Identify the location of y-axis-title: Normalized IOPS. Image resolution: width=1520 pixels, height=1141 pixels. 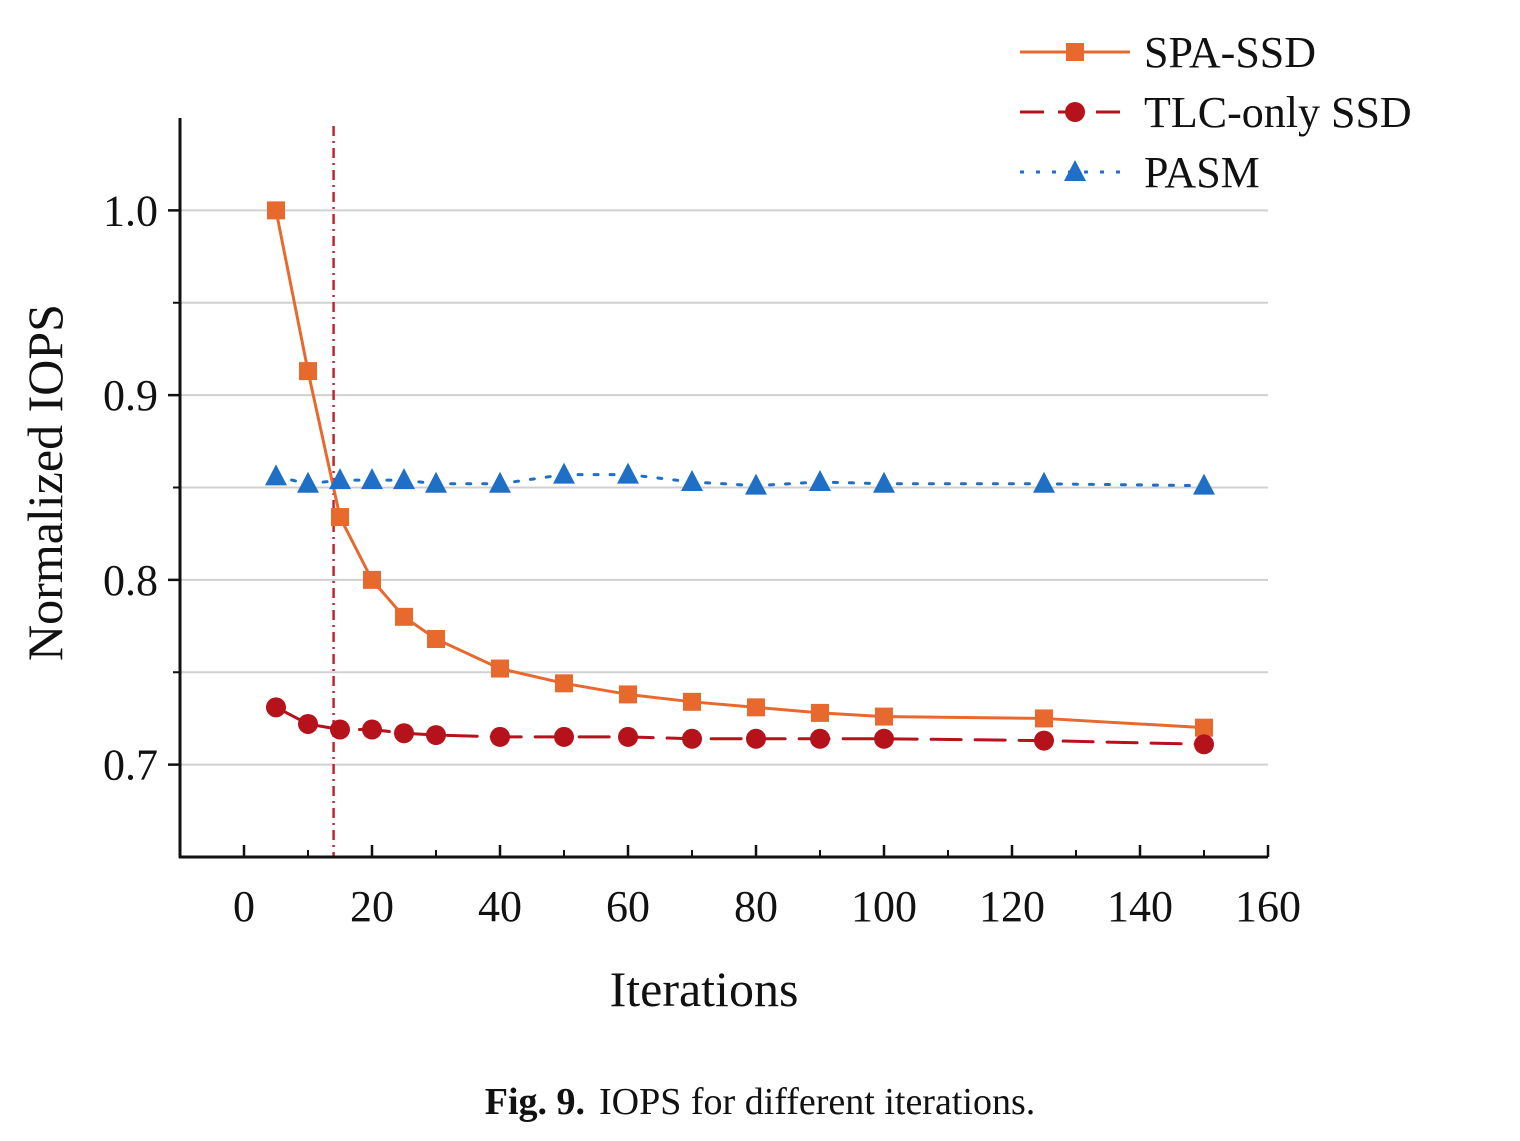
(45, 482).